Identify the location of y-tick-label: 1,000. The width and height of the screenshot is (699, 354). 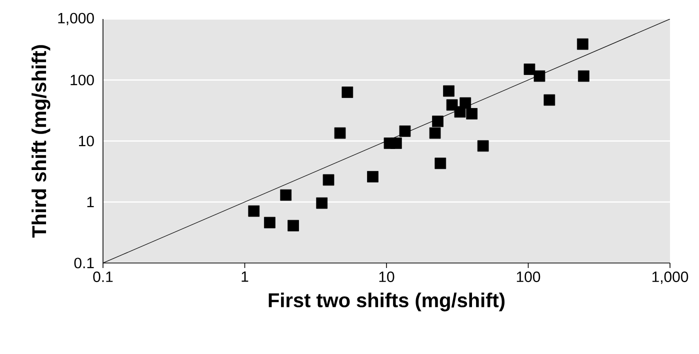
(76, 19).